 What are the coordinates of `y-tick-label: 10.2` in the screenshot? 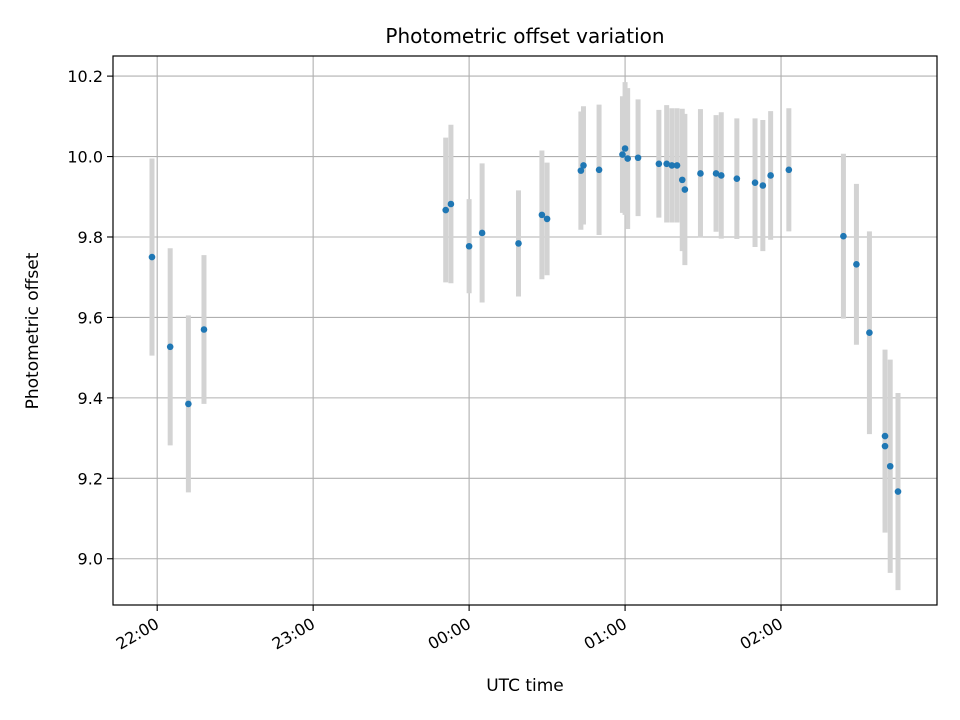 It's located at (85, 76).